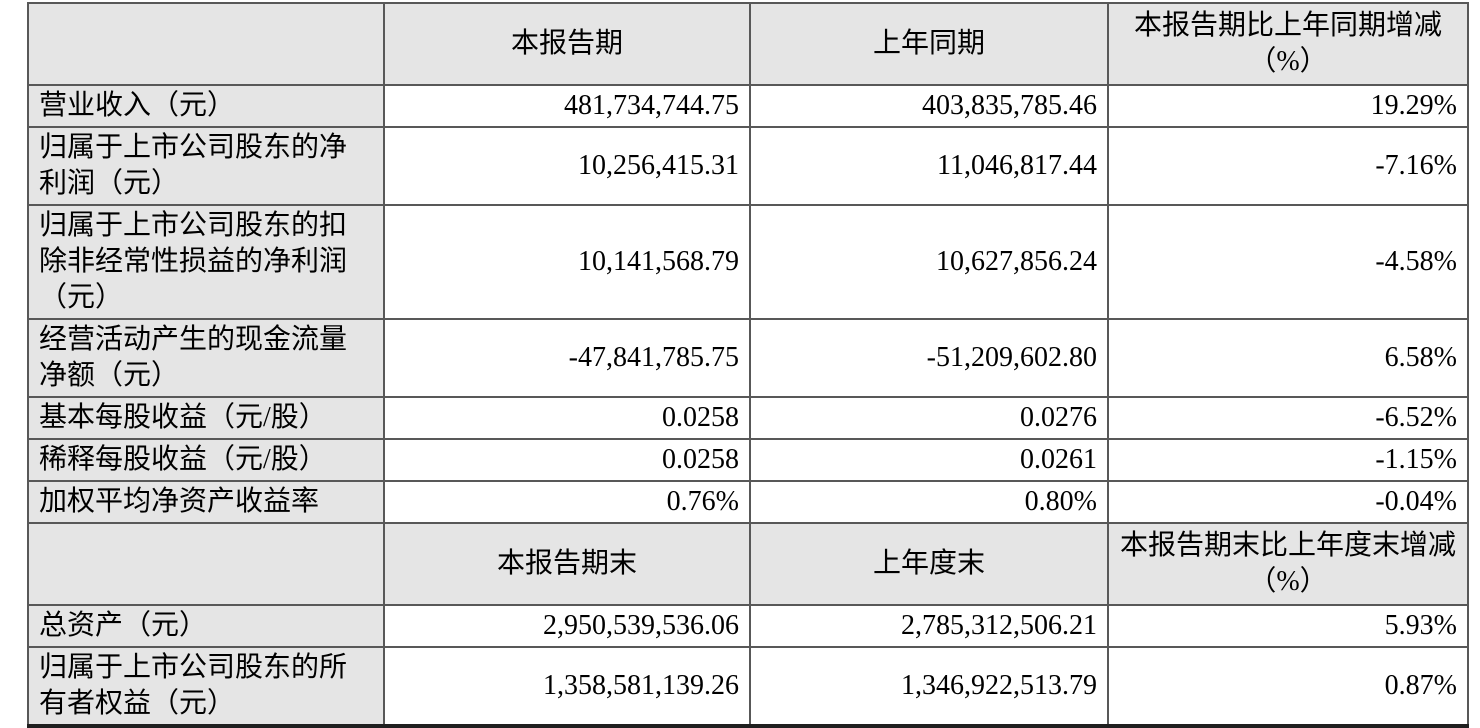  Describe the element at coordinates (1288, 61) in the screenshot. I see `col-header-period-change-line2: （%）` at that location.